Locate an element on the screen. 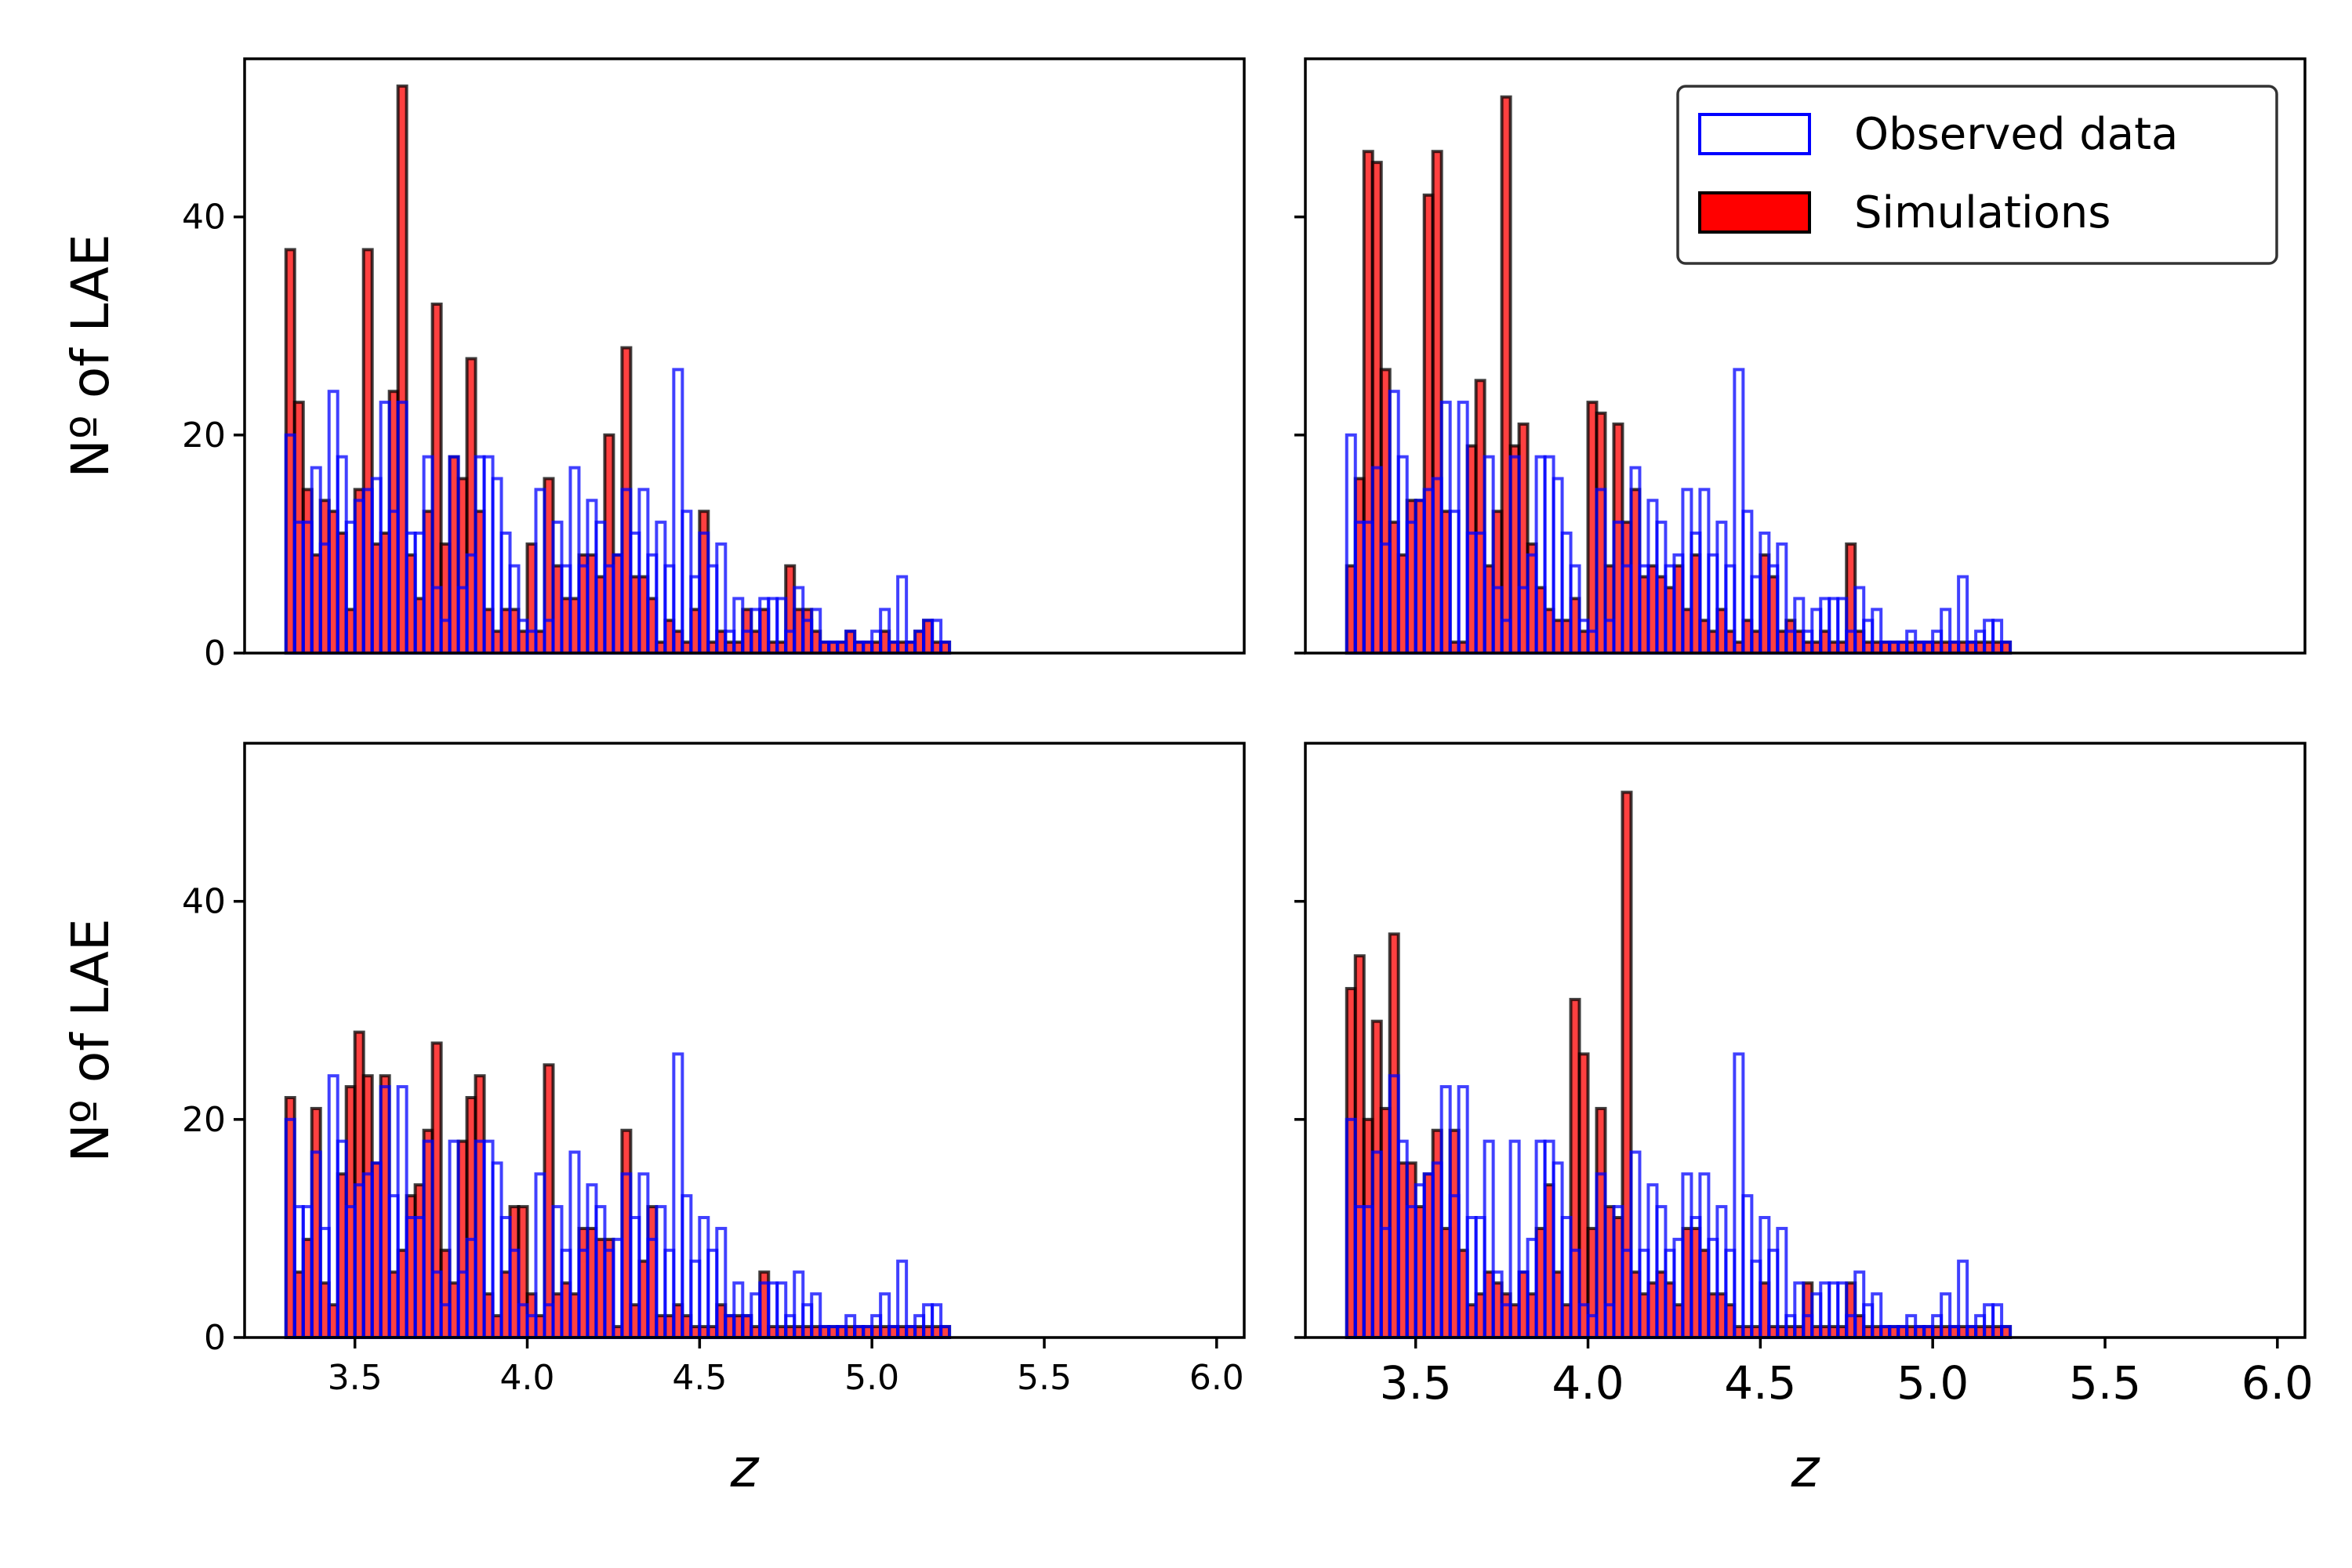  legend-frame is located at coordinates (1977, 175).